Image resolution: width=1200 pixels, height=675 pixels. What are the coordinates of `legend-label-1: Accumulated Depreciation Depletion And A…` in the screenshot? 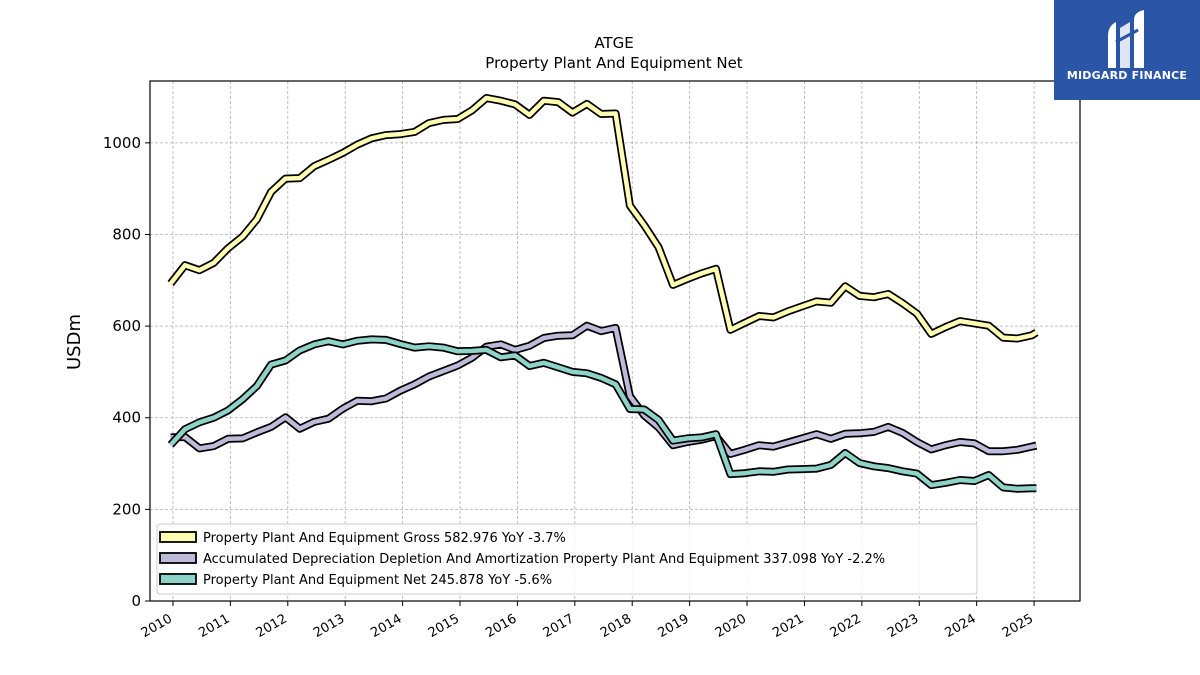 It's located at (544, 559).